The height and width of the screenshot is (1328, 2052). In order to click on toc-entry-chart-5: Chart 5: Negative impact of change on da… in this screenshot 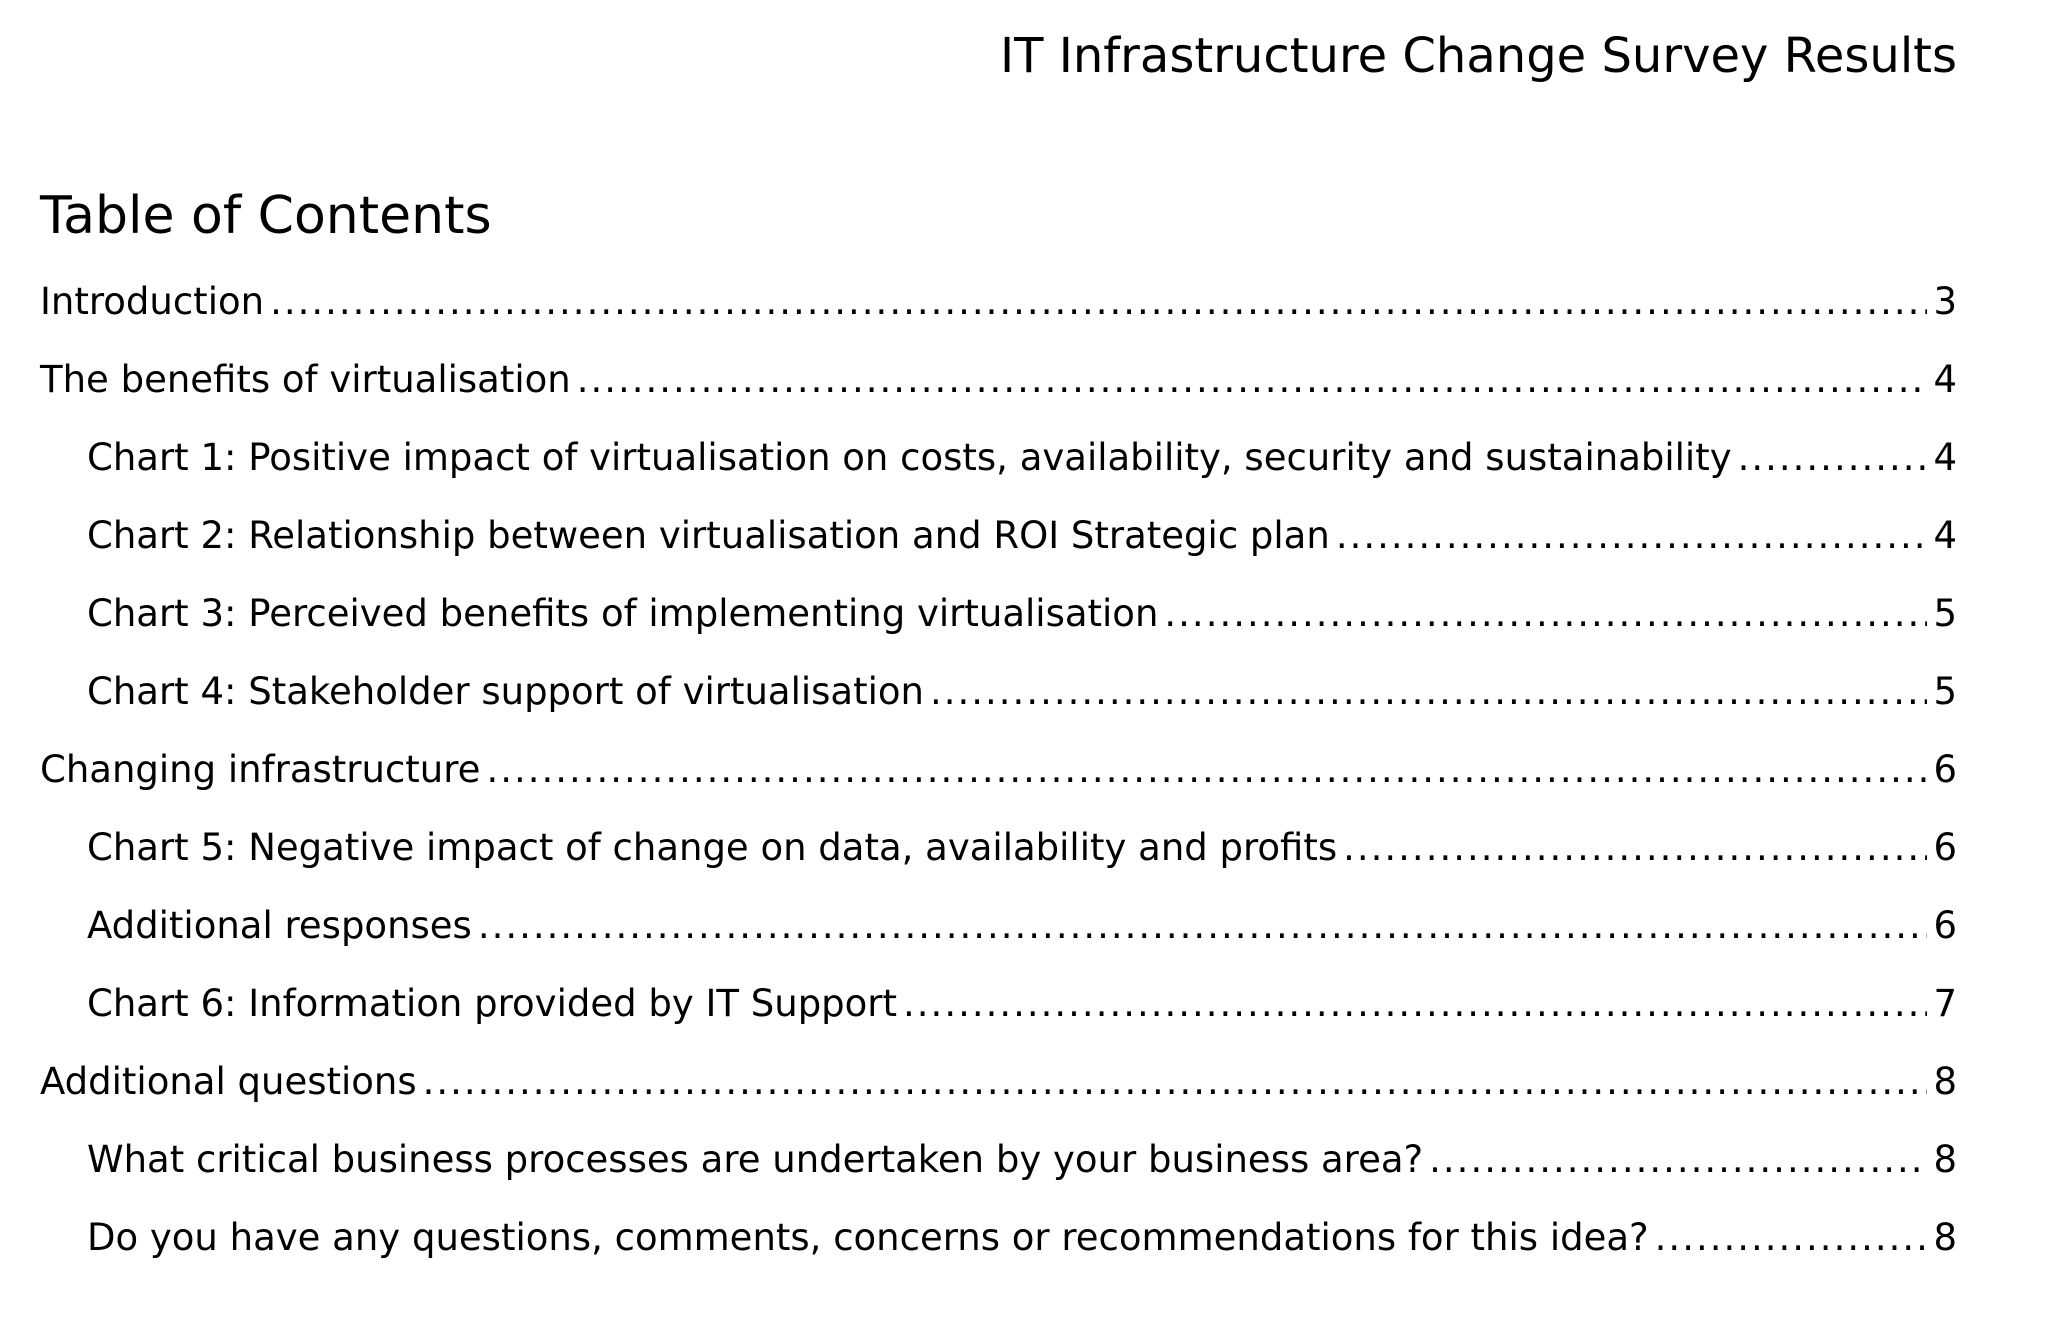, I will do `click(998, 865)`.